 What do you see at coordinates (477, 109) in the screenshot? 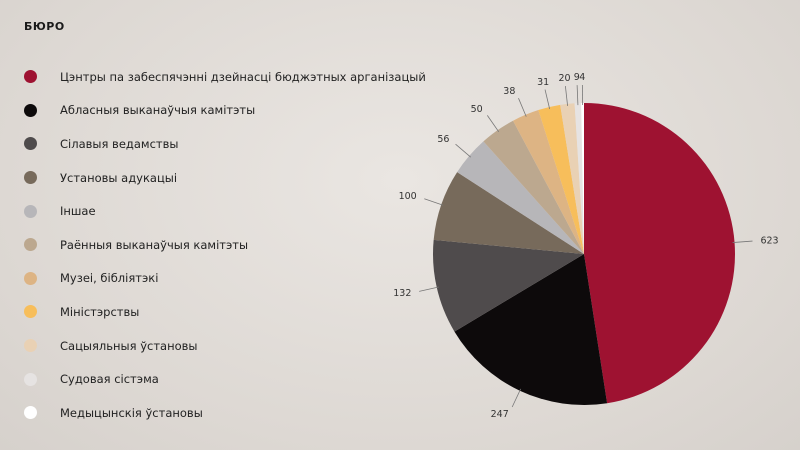
I see `slice-value-label: 50` at bounding box center [477, 109].